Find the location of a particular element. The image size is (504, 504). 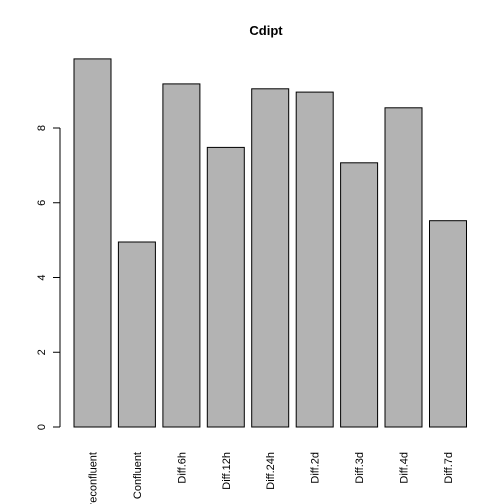

x-tick-label: Diff.12h is located at coordinates (227, 471).